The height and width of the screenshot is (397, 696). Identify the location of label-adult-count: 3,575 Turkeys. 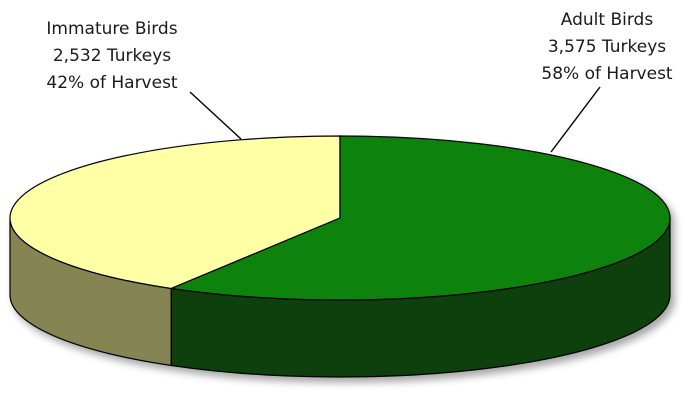
(607, 47).